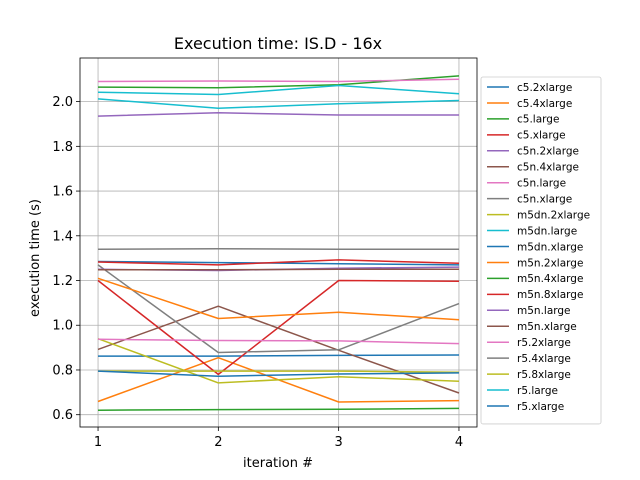 This screenshot has height=480, width=640. I want to click on series-line-m5dn-large, so click(278, 90).